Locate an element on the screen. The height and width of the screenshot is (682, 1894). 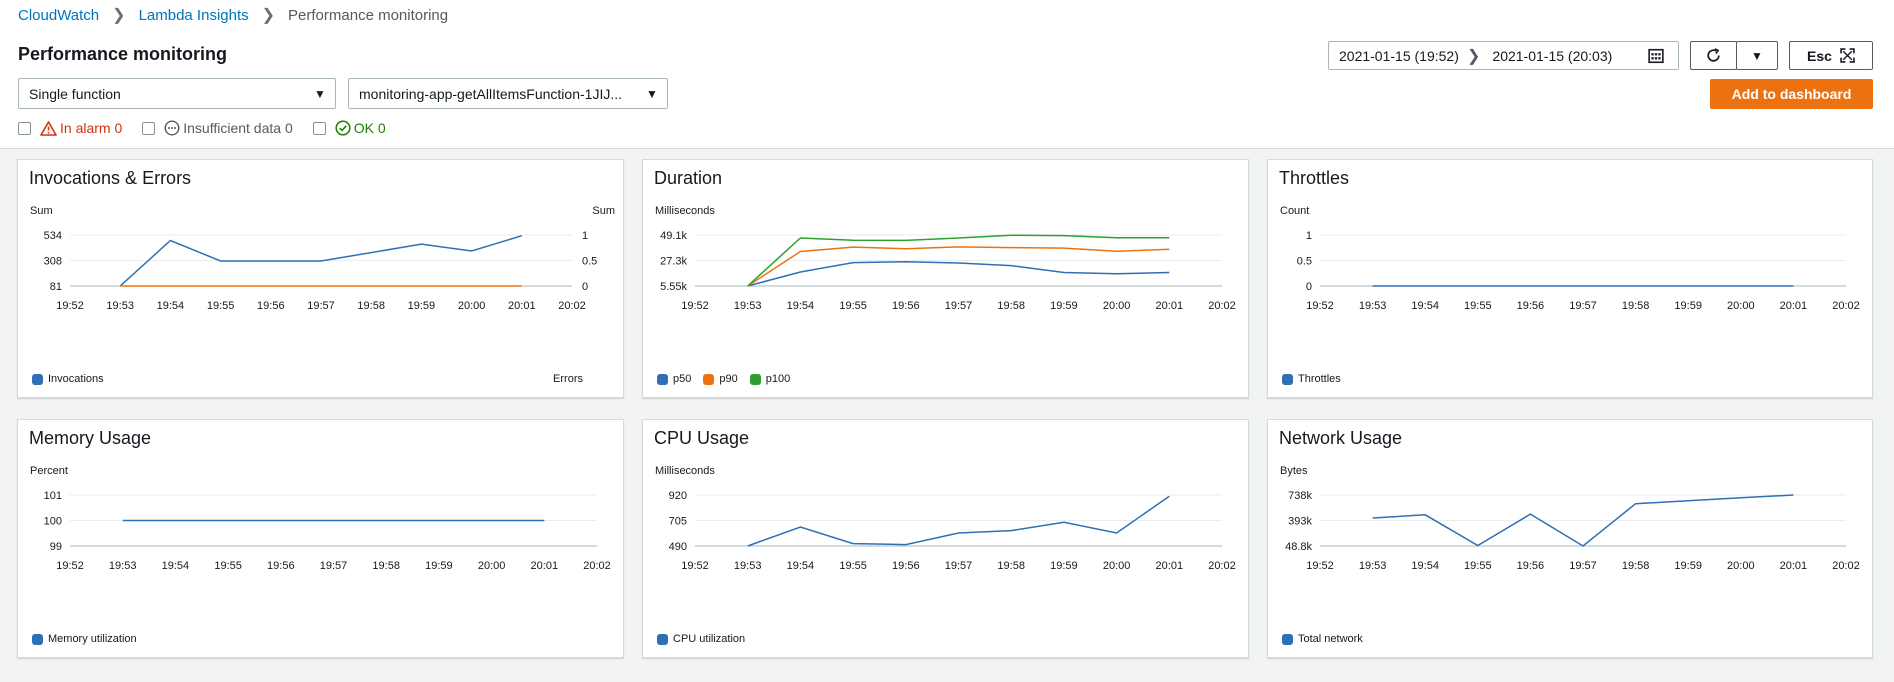
ok-checkbox is located at coordinates (319, 128).